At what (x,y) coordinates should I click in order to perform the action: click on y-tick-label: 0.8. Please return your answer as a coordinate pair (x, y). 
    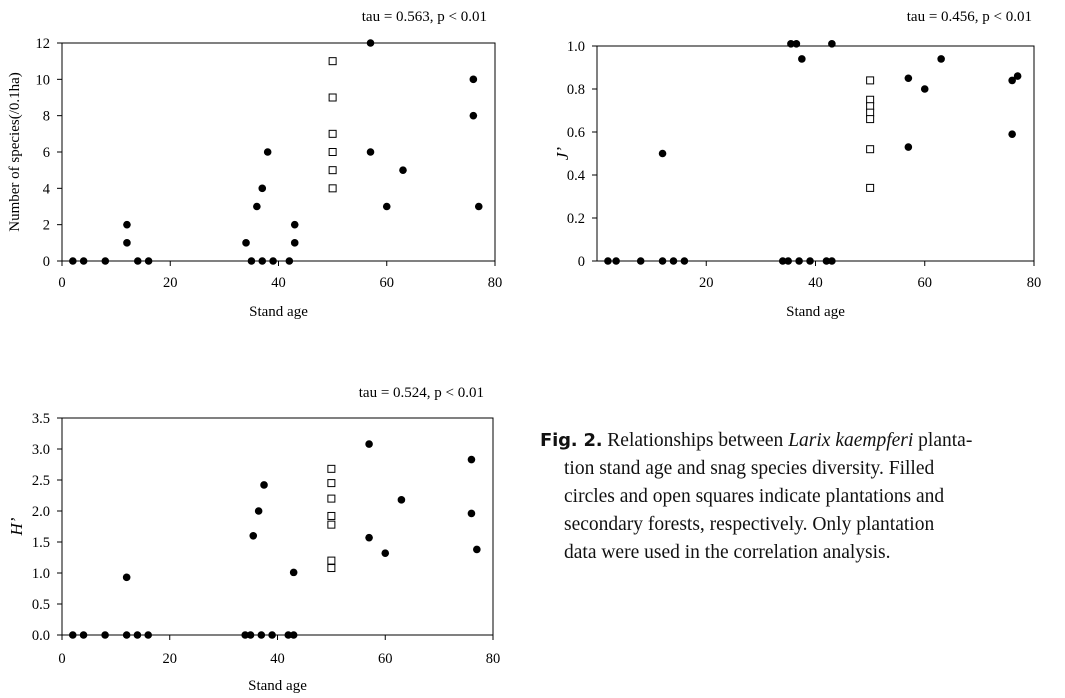
    Looking at the image, I should click on (576, 90).